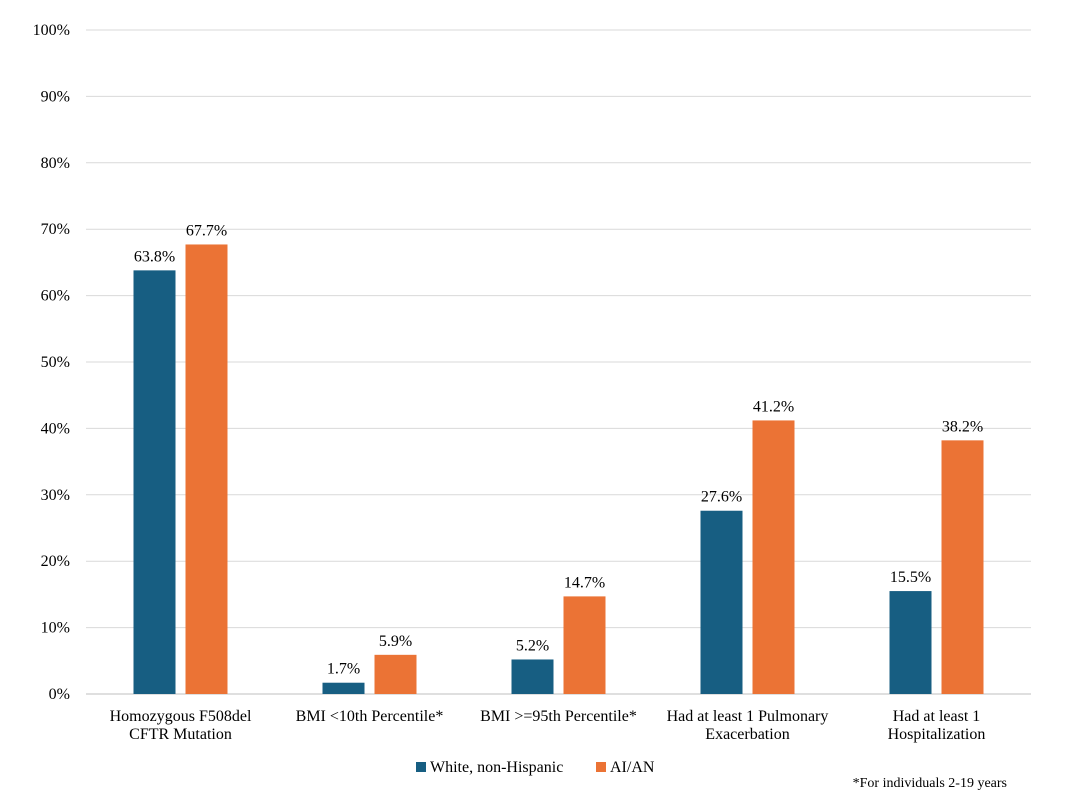 This screenshot has width=1067, height=800. I want to click on y-axis-ticks: 0% 10% 20% 30% 40% 50% 60% 70% 80% 90% 100%, so click(51, 362).